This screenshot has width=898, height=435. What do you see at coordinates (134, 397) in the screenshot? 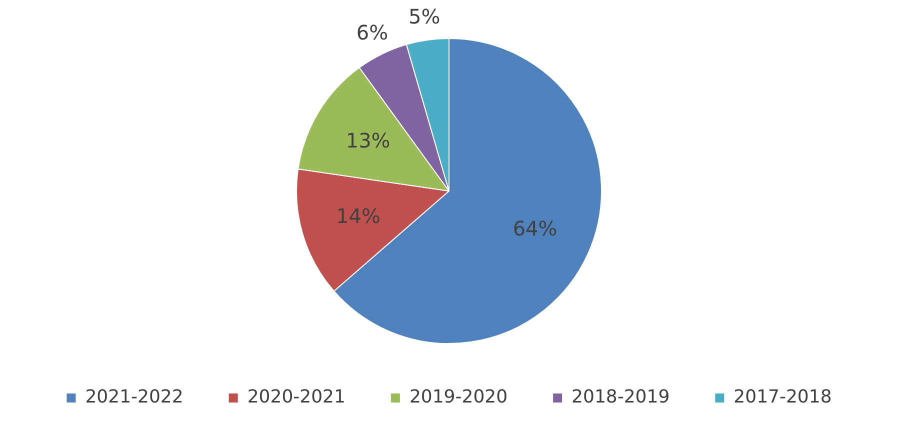
I see `legend-label: 2021-2022` at bounding box center [134, 397].